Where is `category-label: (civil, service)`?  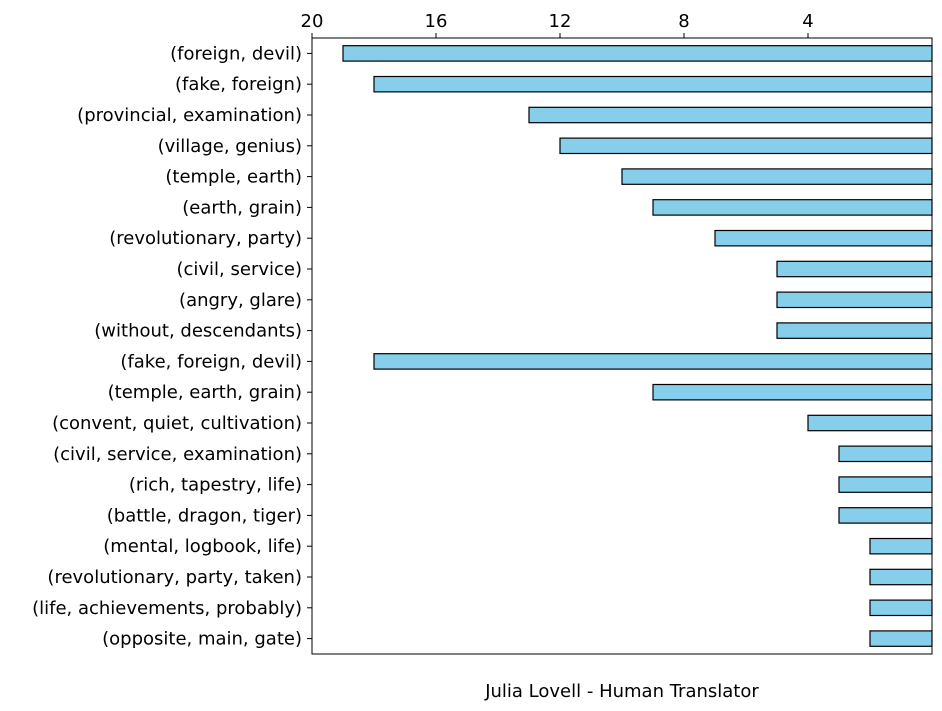 category-label: (civil, service) is located at coordinates (239, 269).